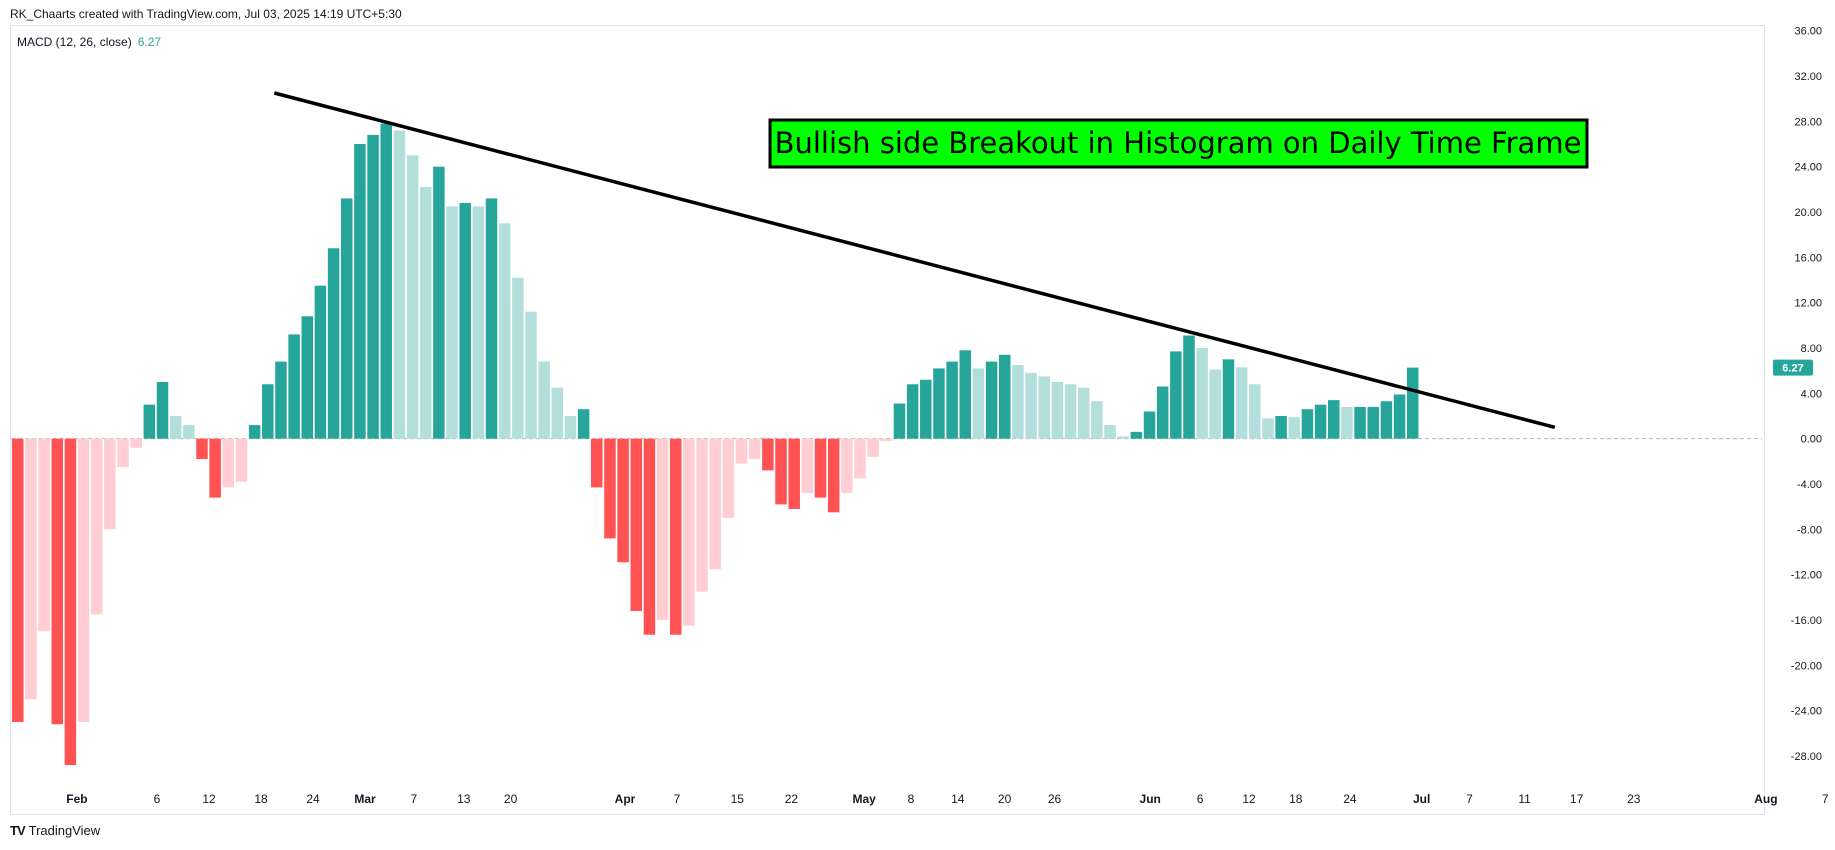  Describe the element at coordinates (1524, 799) in the screenshot. I see `x-axis-tick-label: 11` at that location.